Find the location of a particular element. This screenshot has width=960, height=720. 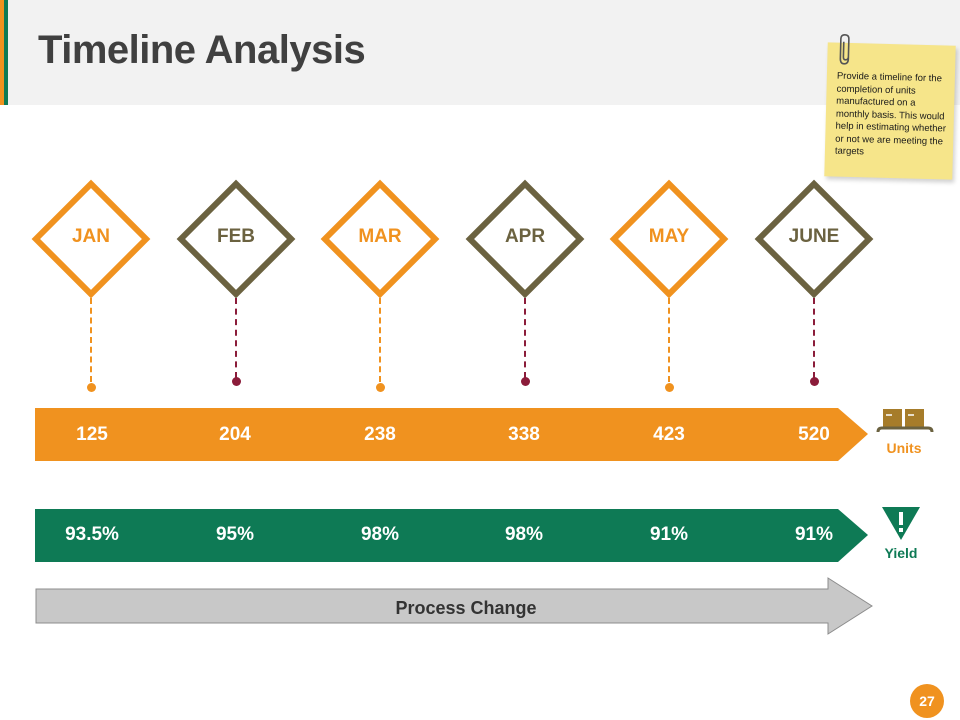

units-value: 238 is located at coordinates (380, 435).